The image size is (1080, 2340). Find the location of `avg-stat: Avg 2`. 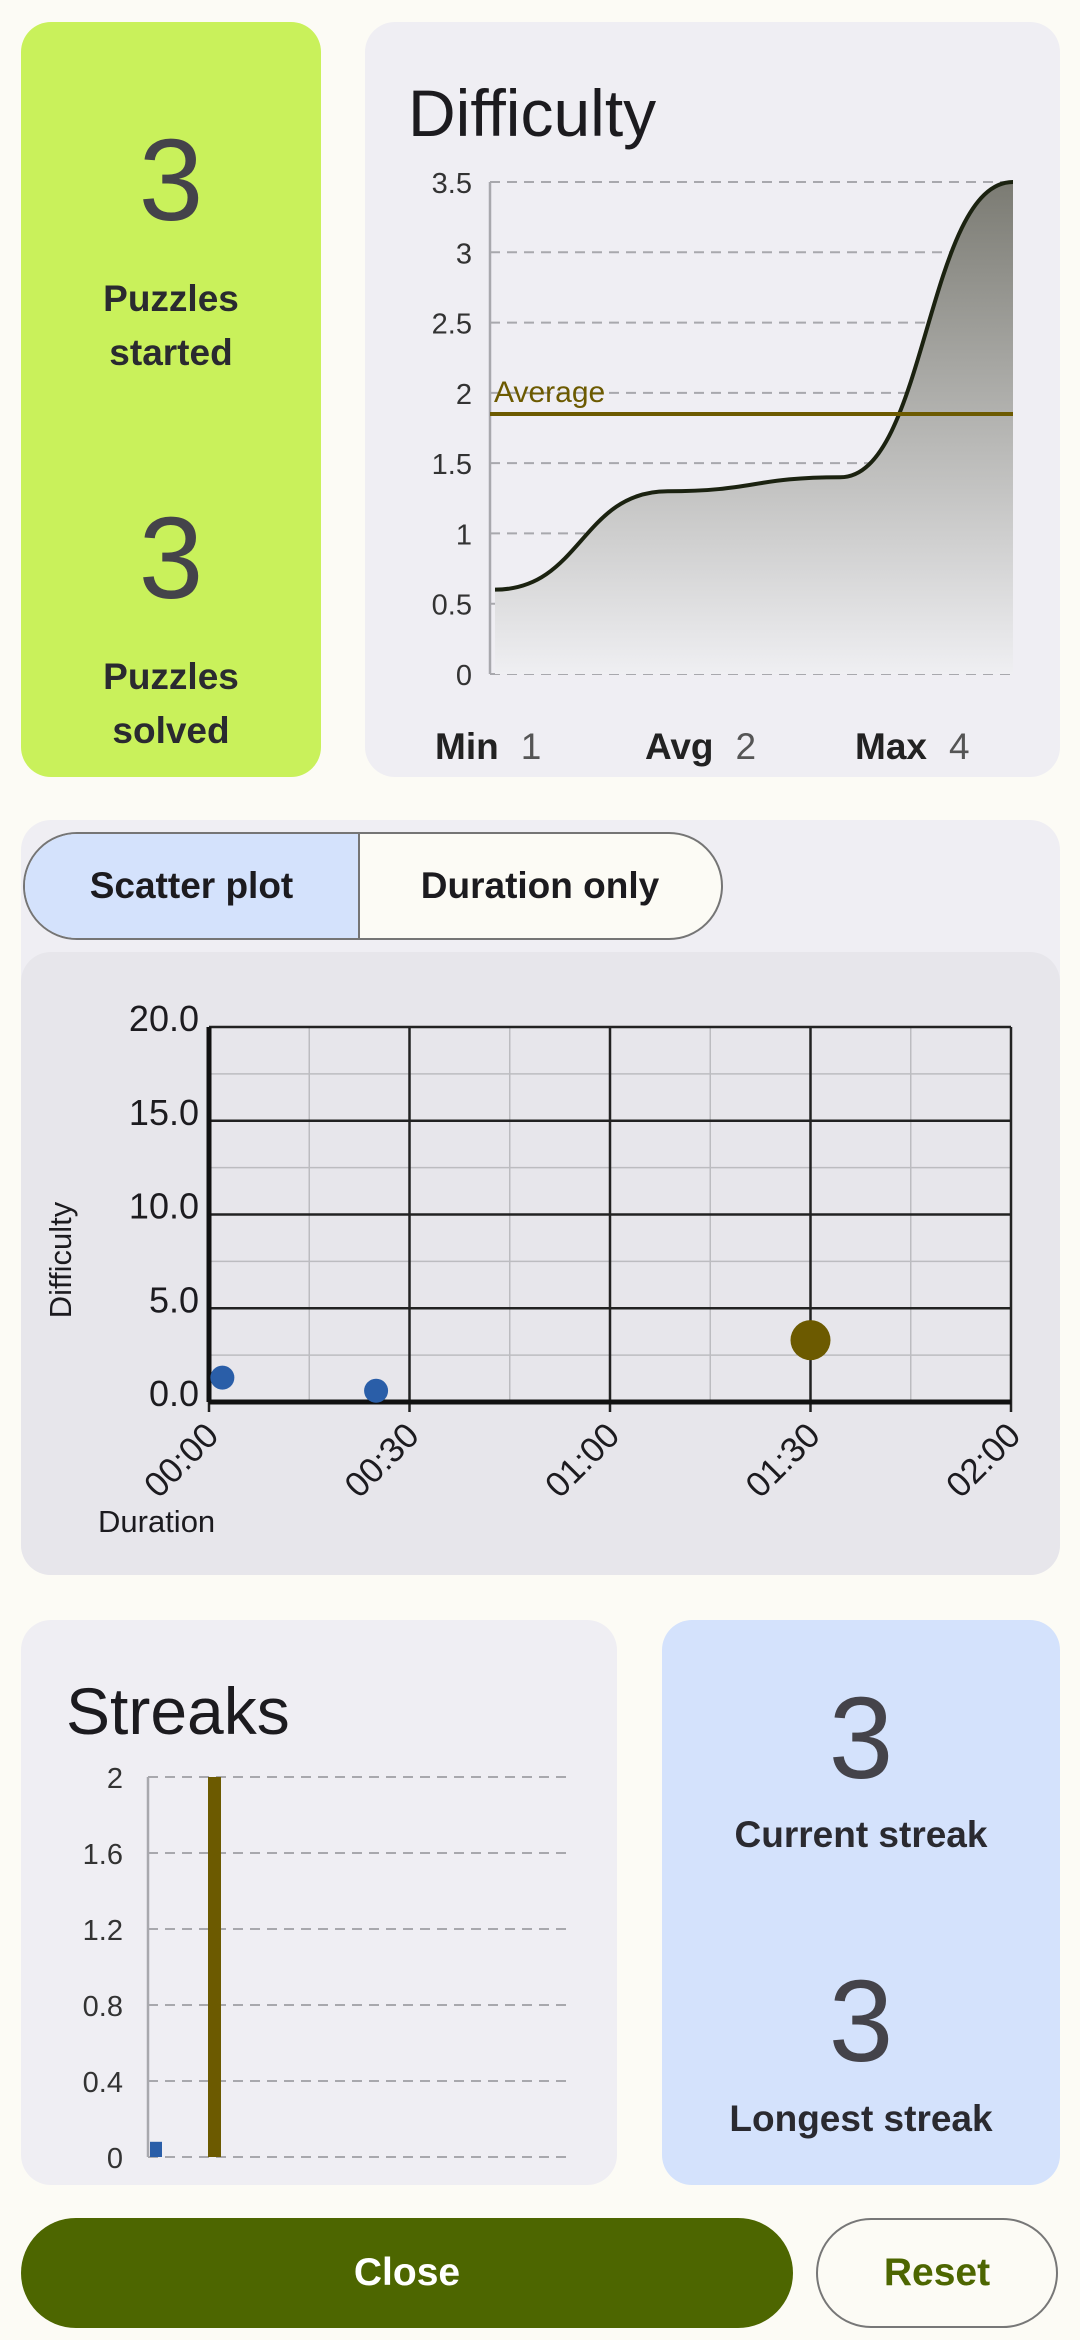

avg-stat: Avg 2 is located at coordinates (701, 746).